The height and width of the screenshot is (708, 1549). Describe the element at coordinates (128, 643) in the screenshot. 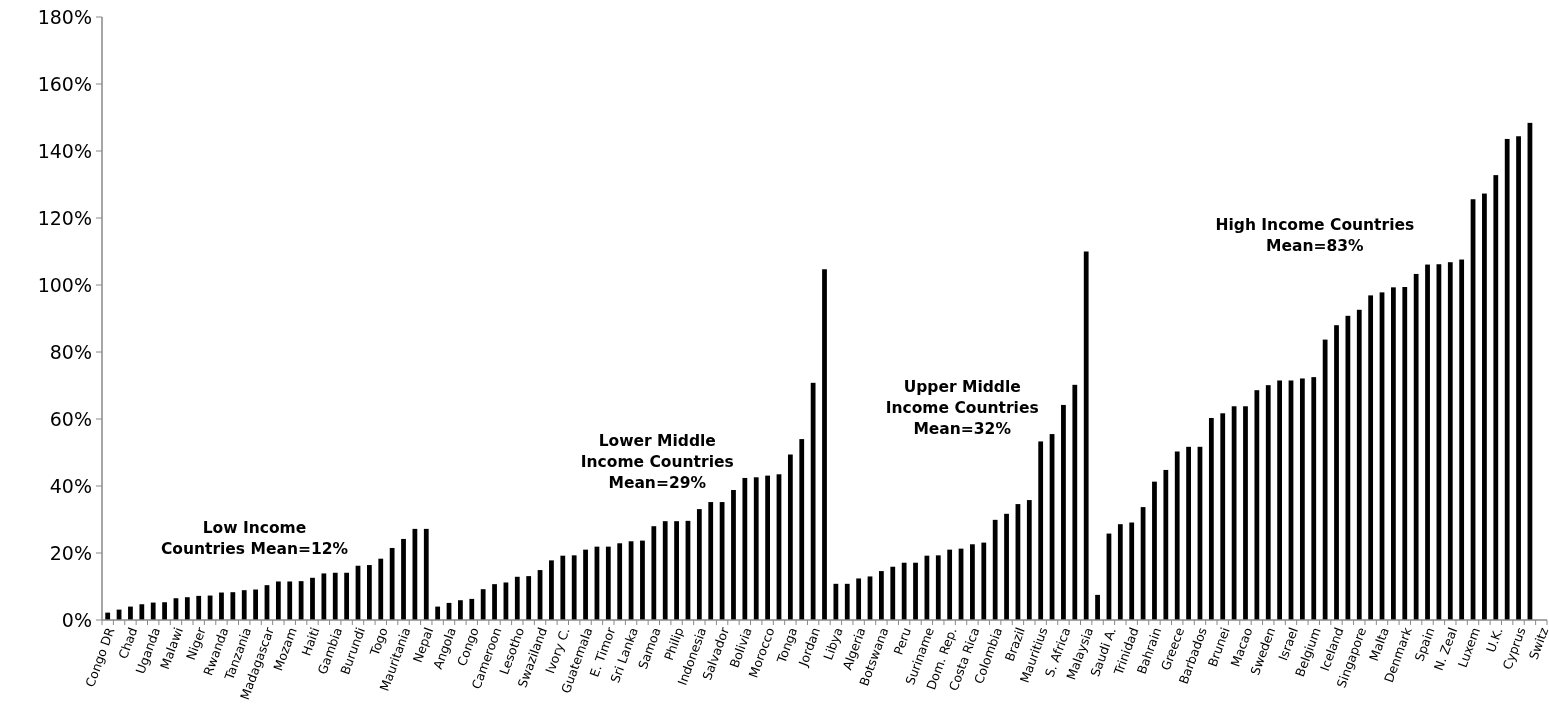

I see `x-tick-label: Chad` at that location.